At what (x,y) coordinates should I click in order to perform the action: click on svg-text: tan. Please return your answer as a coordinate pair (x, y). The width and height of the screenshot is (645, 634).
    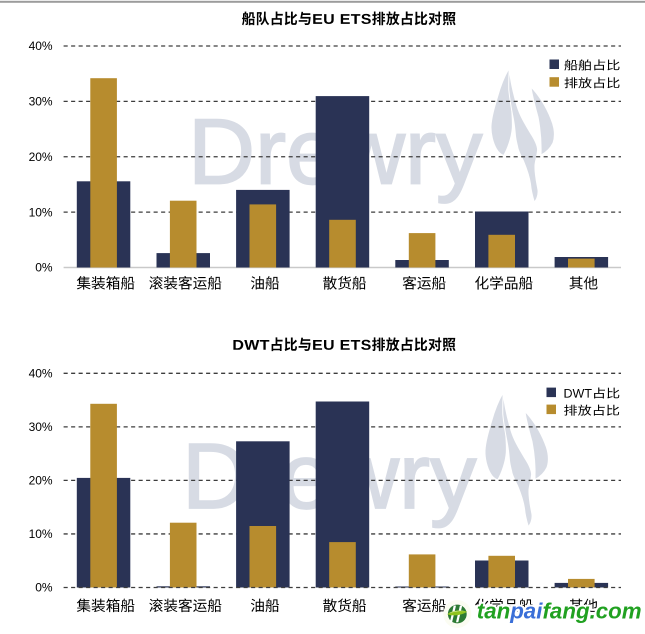
    Looking at the image, I should click on (493, 611).